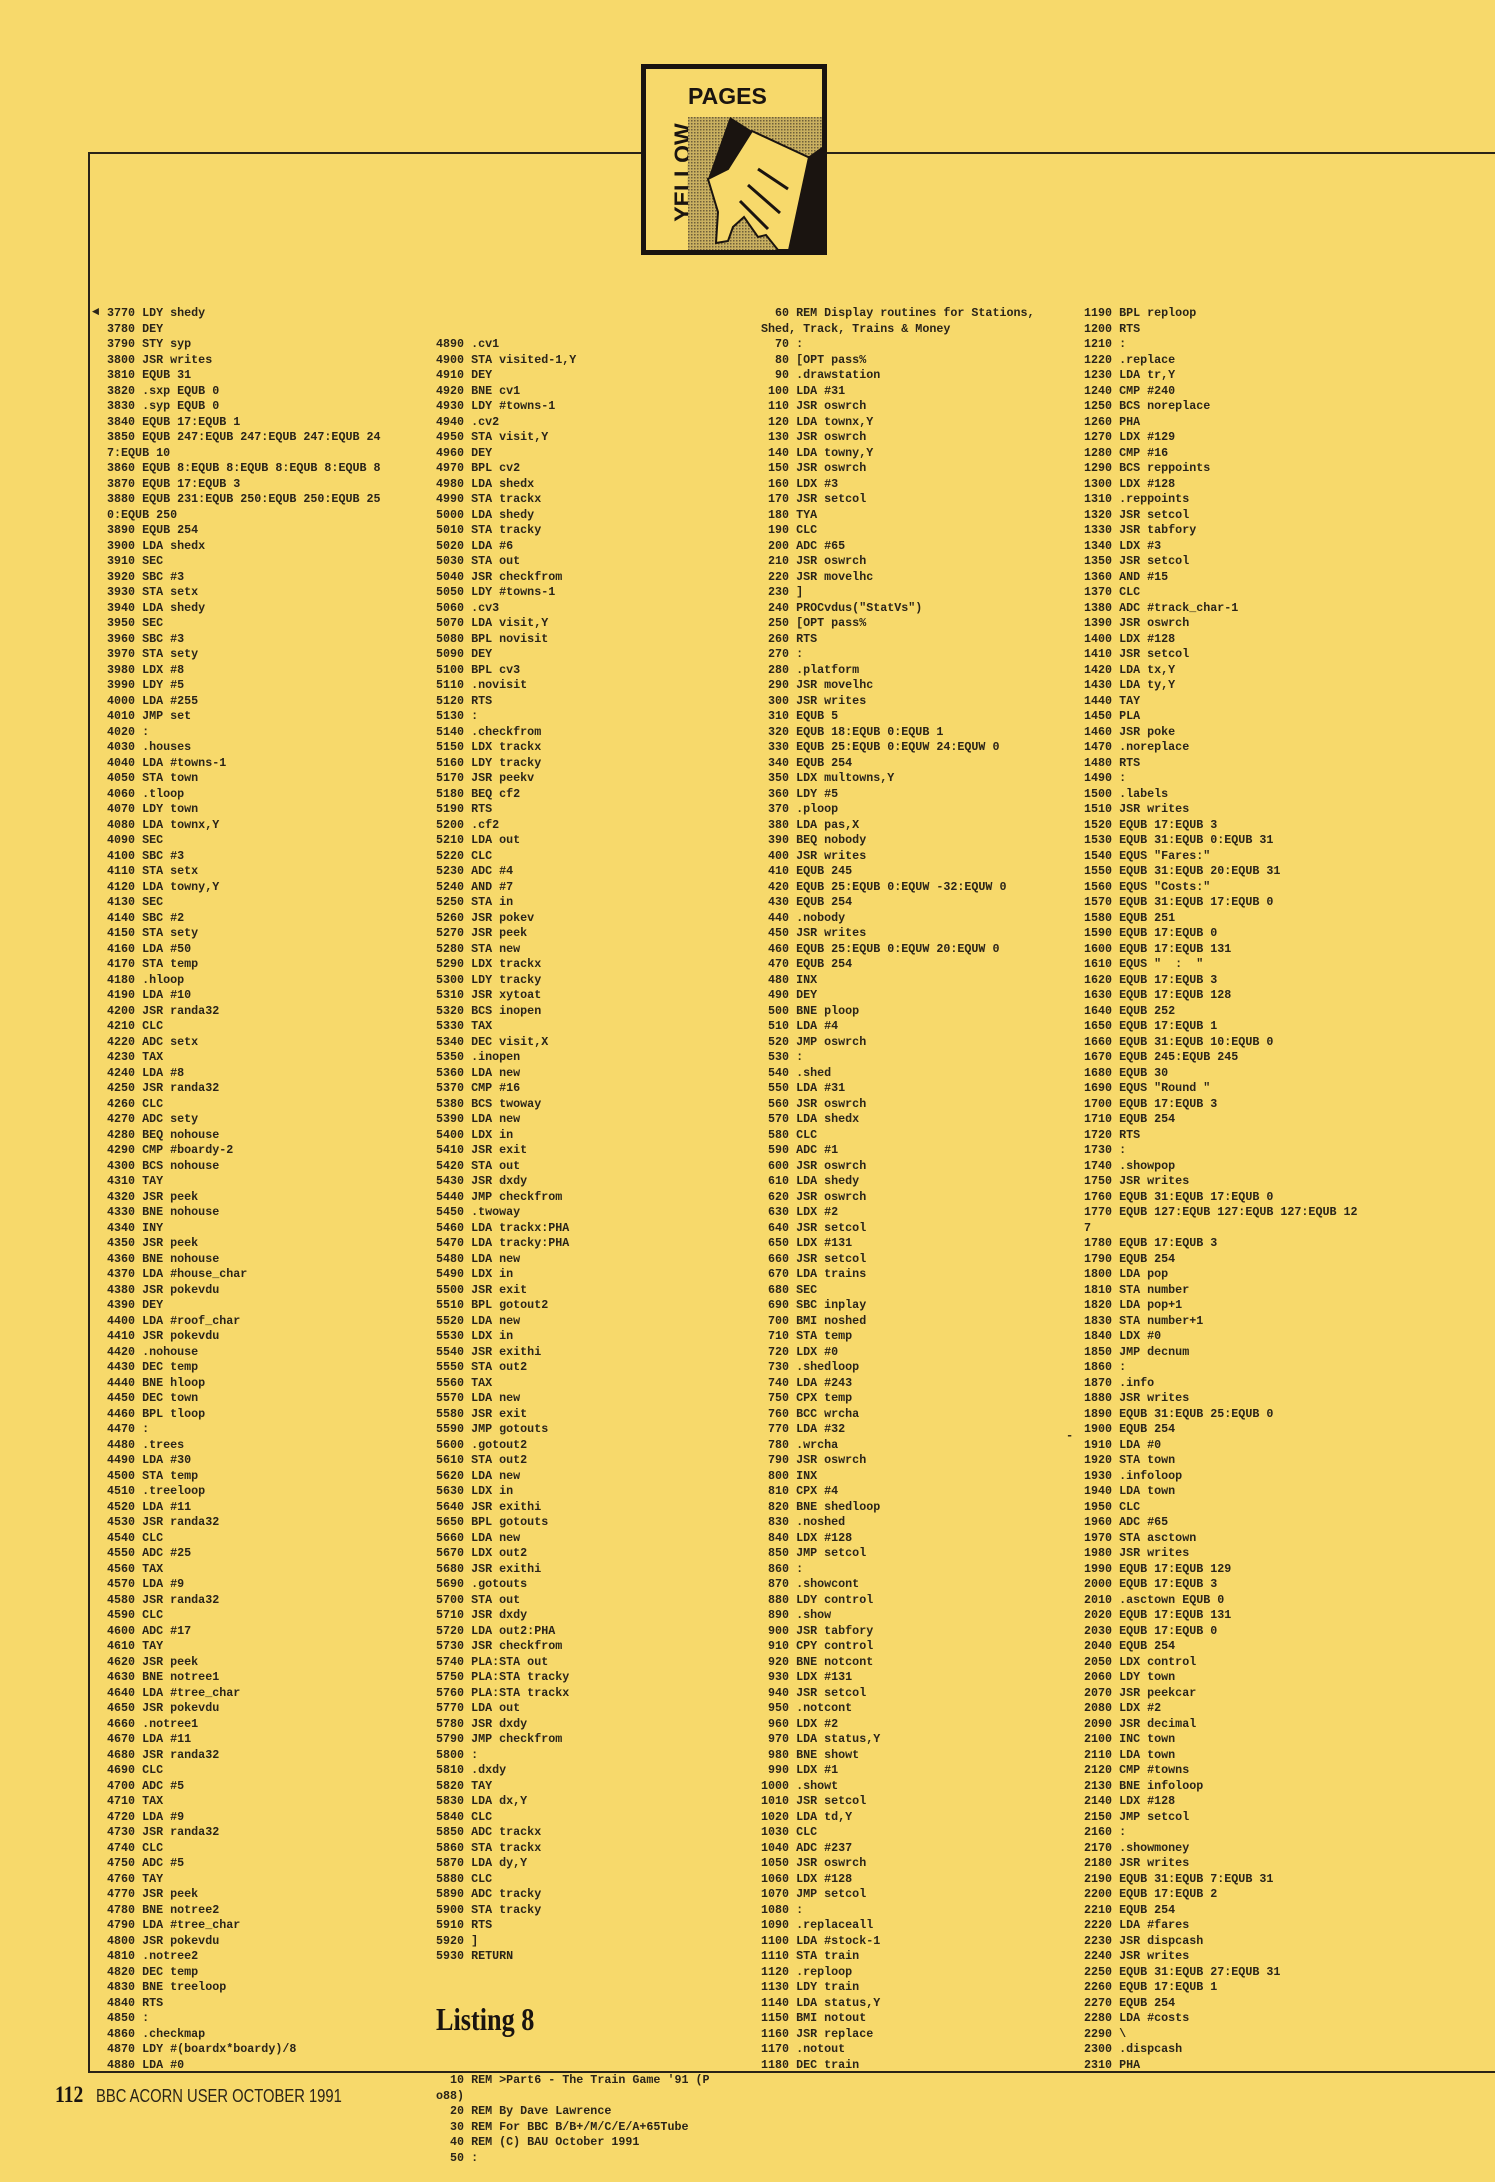  What do you see at coordinates (464, 1878) in the screenshot?
I see `code-line: 5880 CLC` at bounding box center [464, 1878].